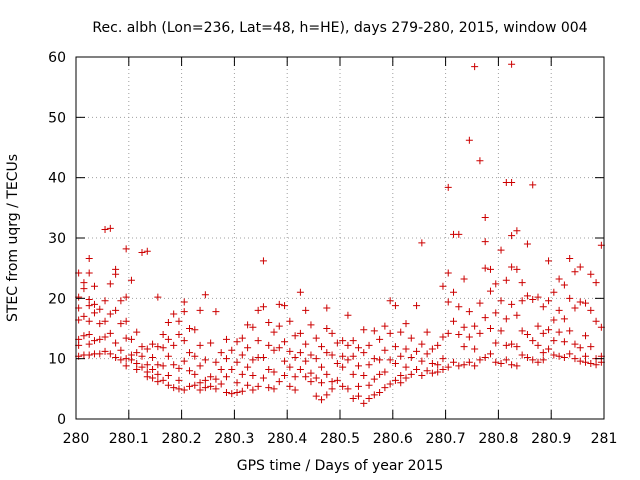 The image size is (640, 480). I want to click on y-tick-label: 0, so click(61, 420).